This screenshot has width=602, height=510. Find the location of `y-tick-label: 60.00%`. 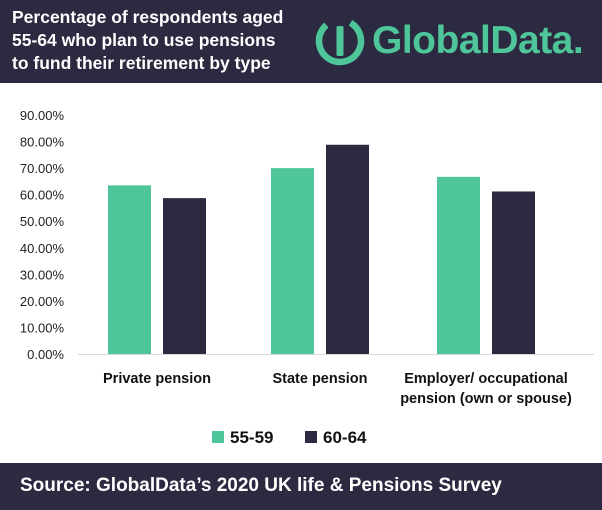

y-tick-label: 60.00% is located at coordinates (42, 195).